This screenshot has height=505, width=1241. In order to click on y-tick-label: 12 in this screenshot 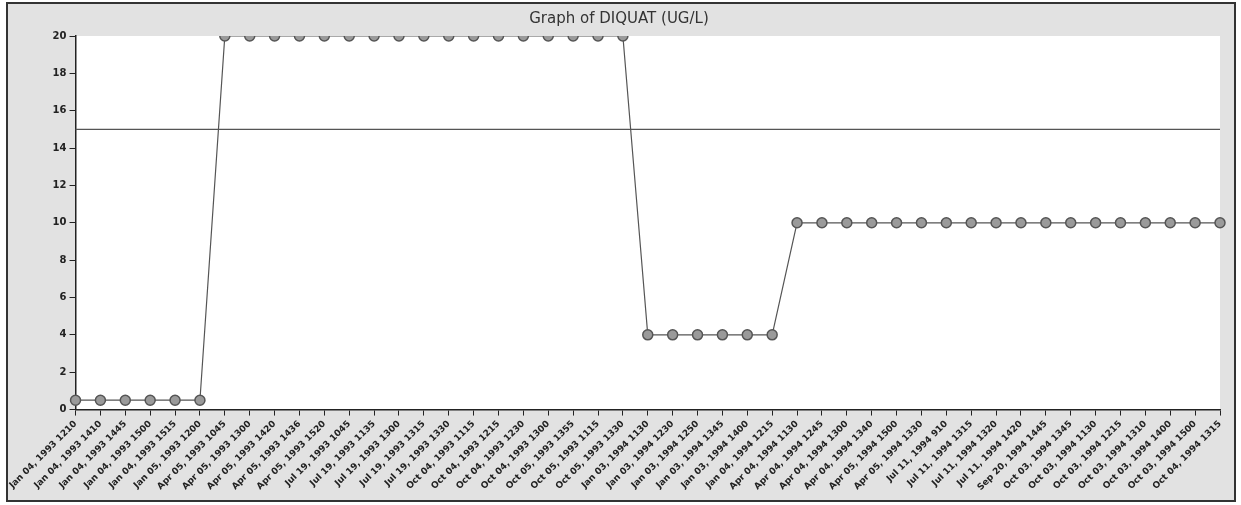, I will do `click(59, 185)`.